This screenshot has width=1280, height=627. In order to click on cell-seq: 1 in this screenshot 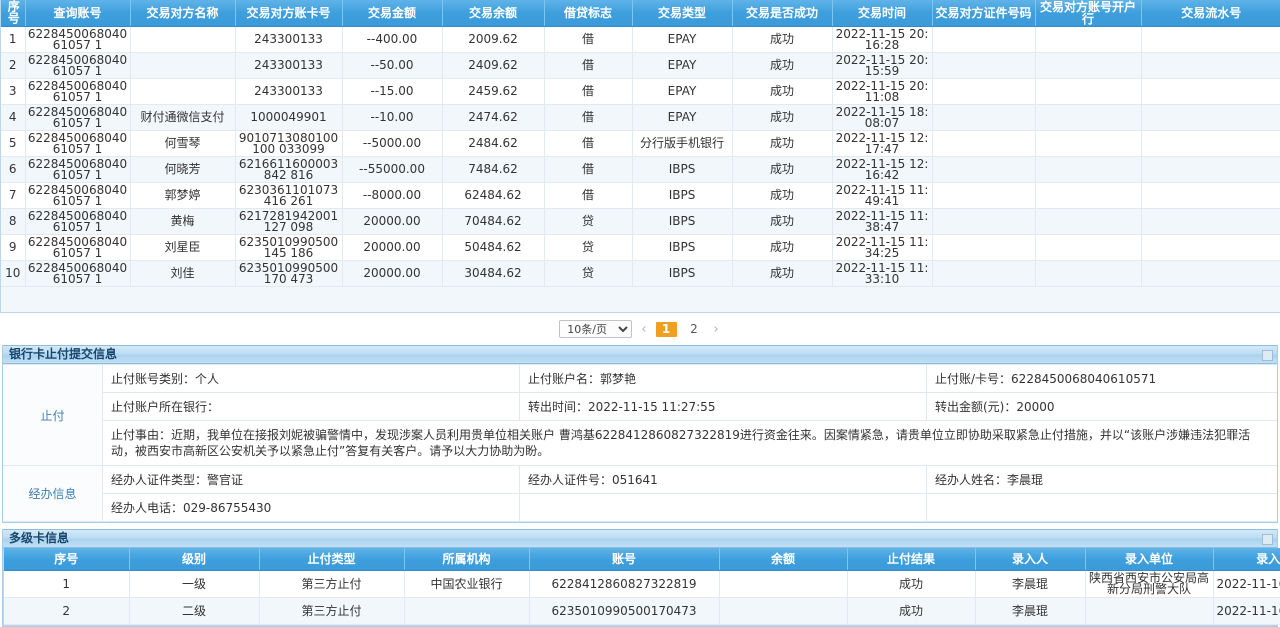, I will do `click(13, 39)`.